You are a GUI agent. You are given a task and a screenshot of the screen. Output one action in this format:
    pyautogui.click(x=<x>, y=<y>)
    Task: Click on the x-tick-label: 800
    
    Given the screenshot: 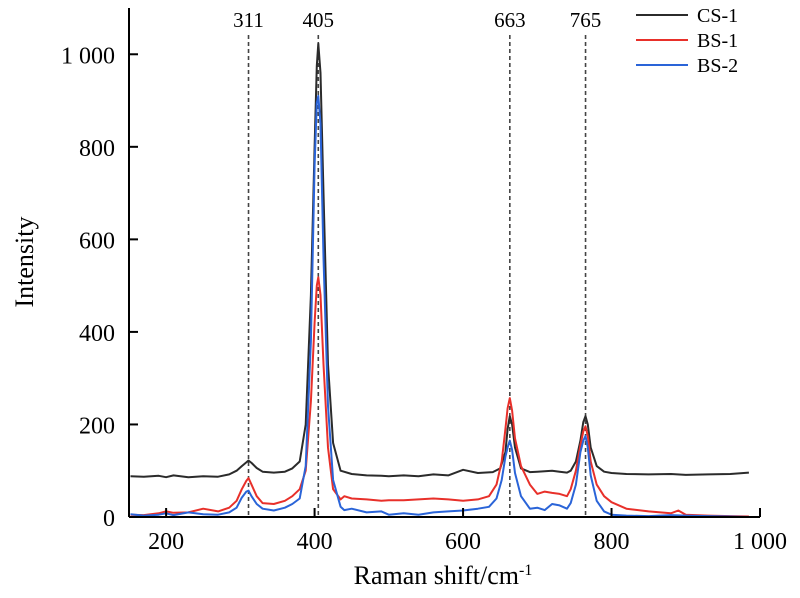 What is the action you would take?
    pyautogui.click(x=612, y=542)
    